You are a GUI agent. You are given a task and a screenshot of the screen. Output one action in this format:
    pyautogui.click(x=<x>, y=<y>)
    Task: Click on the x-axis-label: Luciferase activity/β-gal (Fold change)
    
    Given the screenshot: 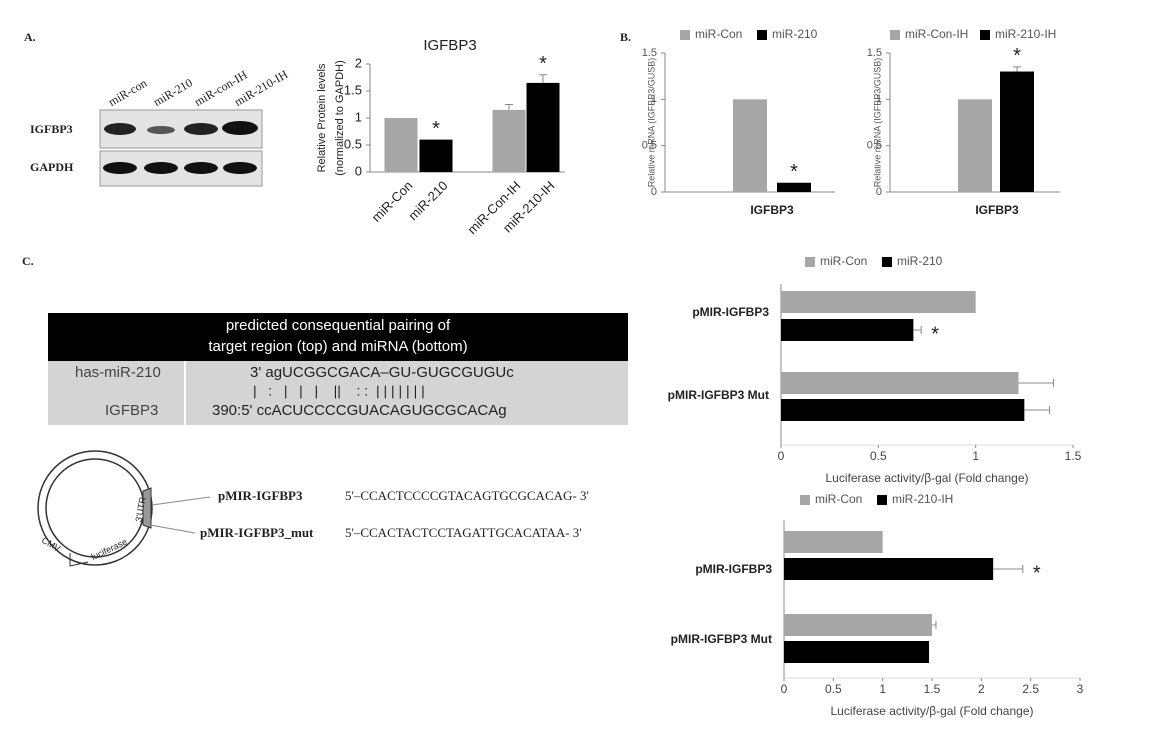 What is the action you would take?
    pyautogui.click(x=932, y=711)
    